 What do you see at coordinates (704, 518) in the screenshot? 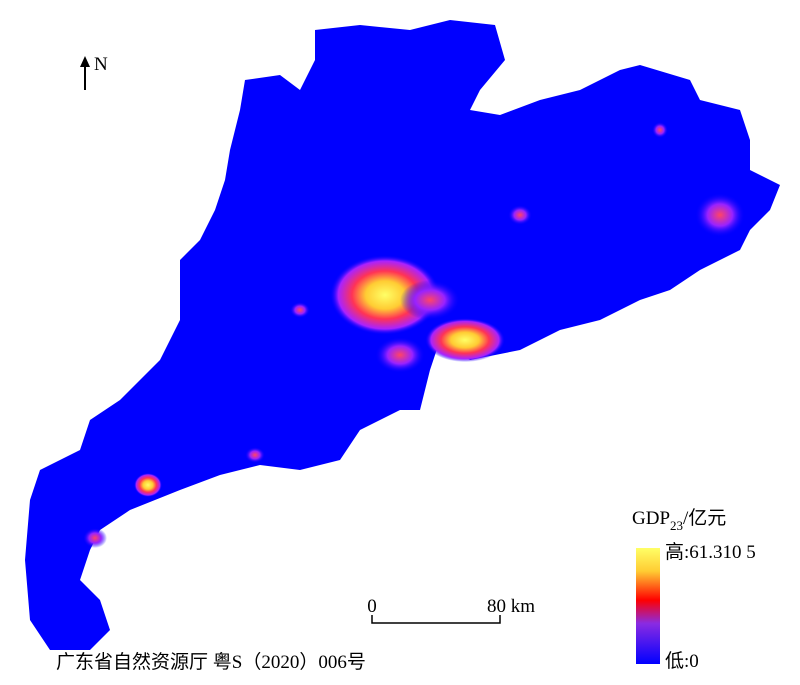
I see `legend-title-unit: /亿元` at bounding box center [704, 518].